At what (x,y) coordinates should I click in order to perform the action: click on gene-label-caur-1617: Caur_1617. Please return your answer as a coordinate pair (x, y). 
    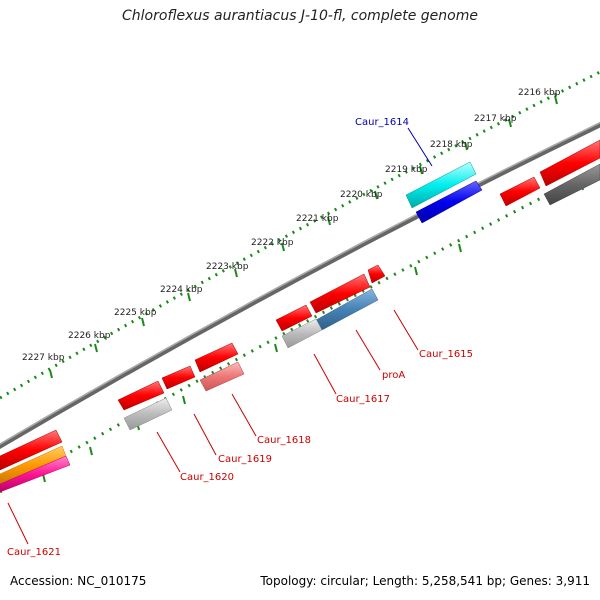
    Looking at the image, I should click on (363, 399).